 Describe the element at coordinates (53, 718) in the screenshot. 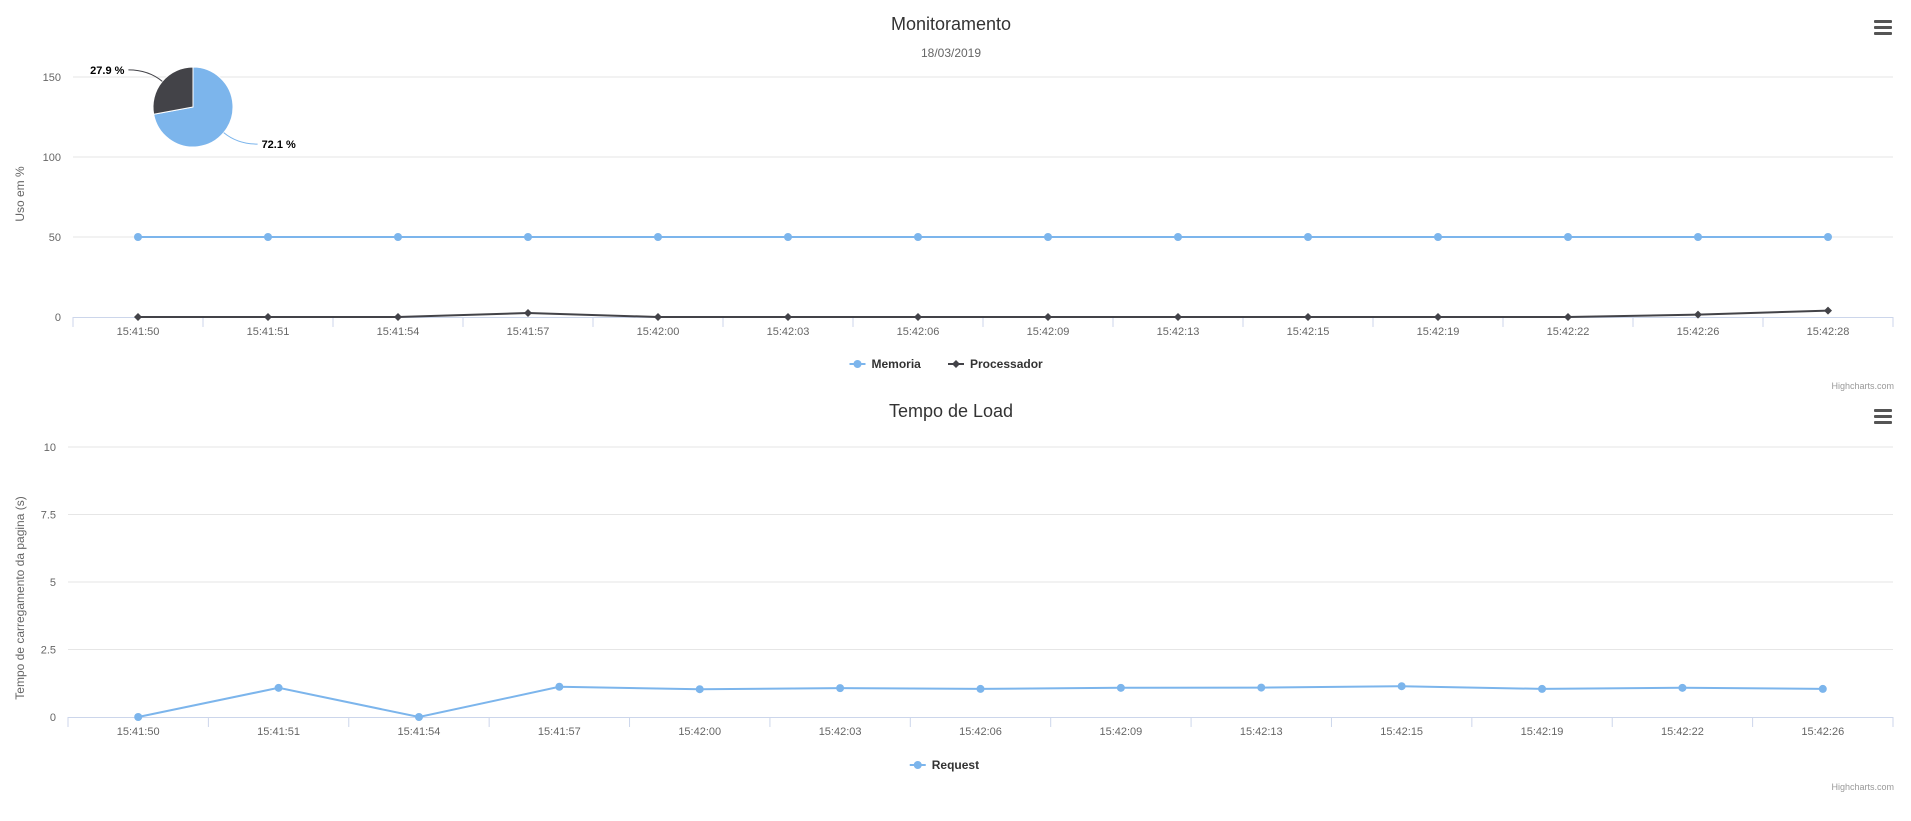

I see `y-tick-label: 0` at that location.